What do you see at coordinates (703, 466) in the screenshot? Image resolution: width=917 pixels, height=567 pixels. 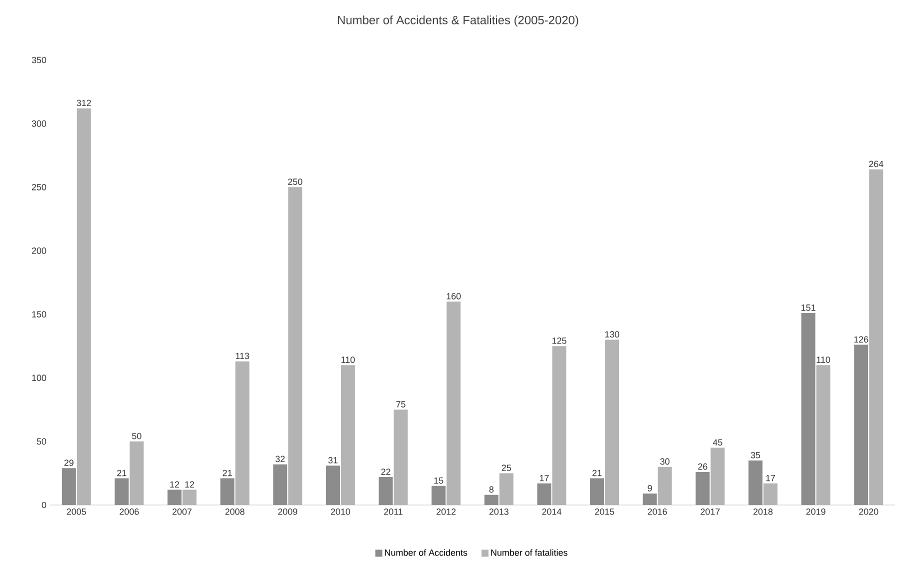 I see `data-label: 26` at bounding box center [703, 466].